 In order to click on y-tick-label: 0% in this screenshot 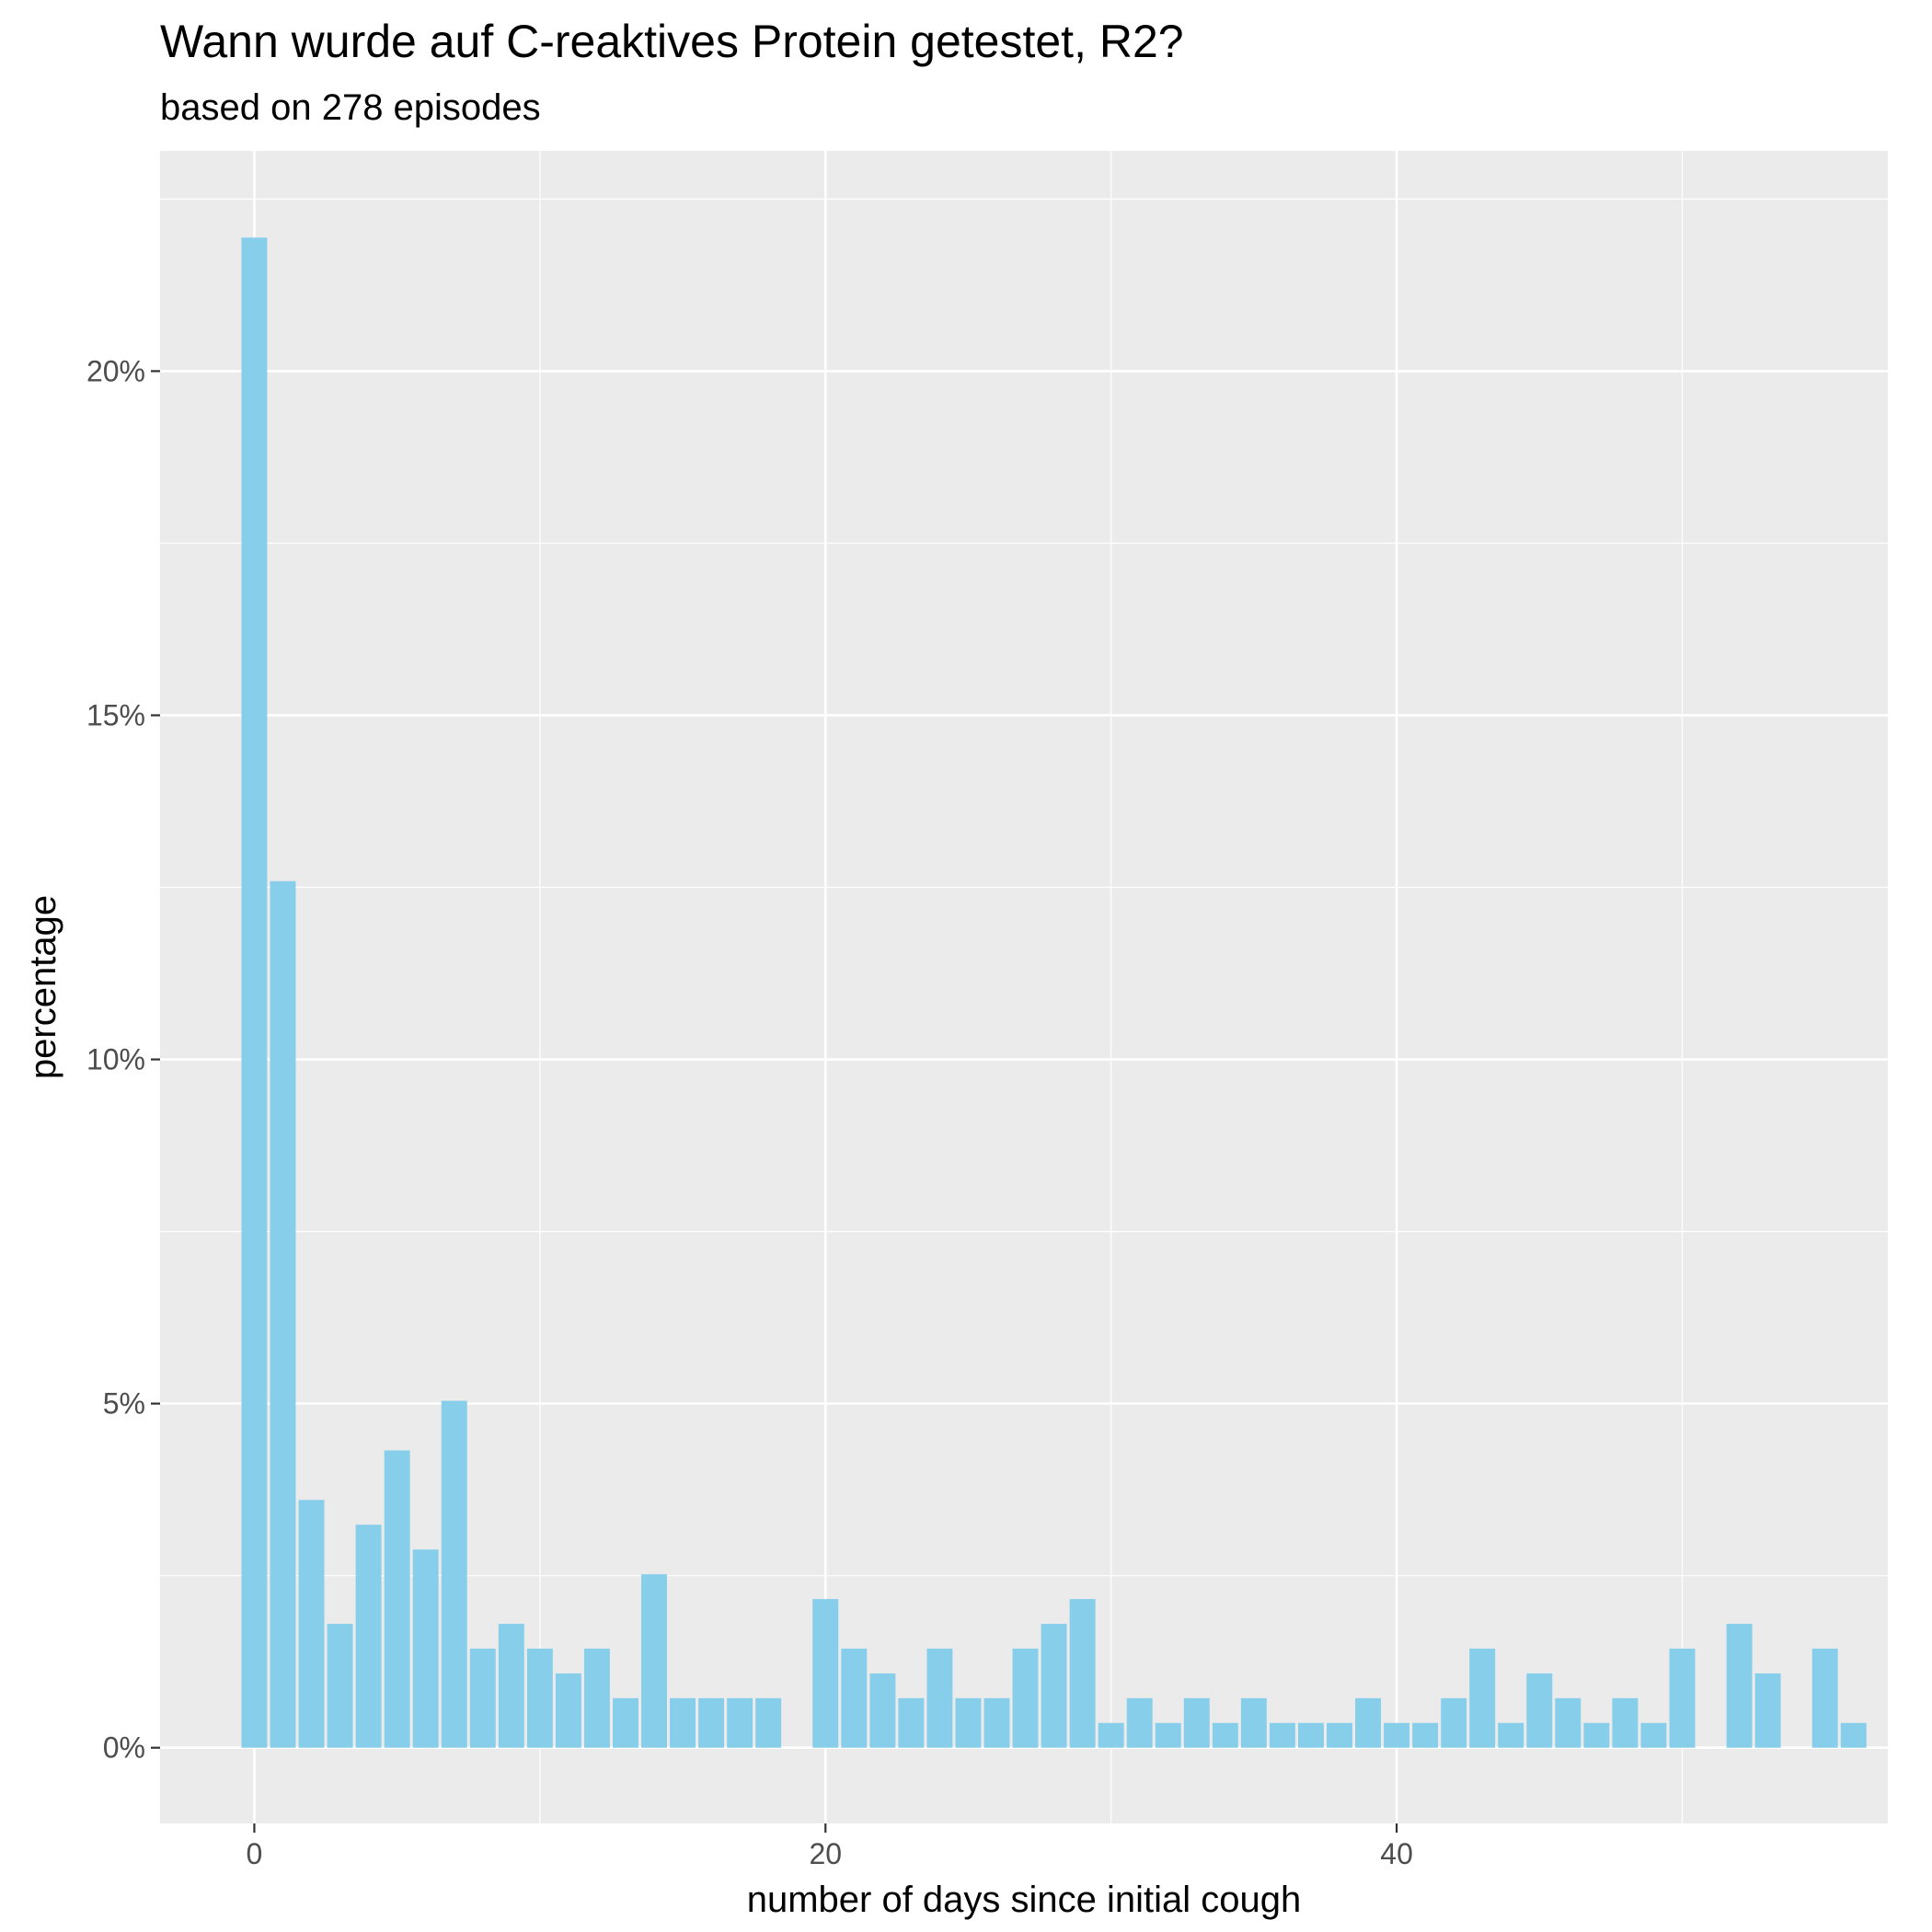, I will do `click(124, 1748)`.